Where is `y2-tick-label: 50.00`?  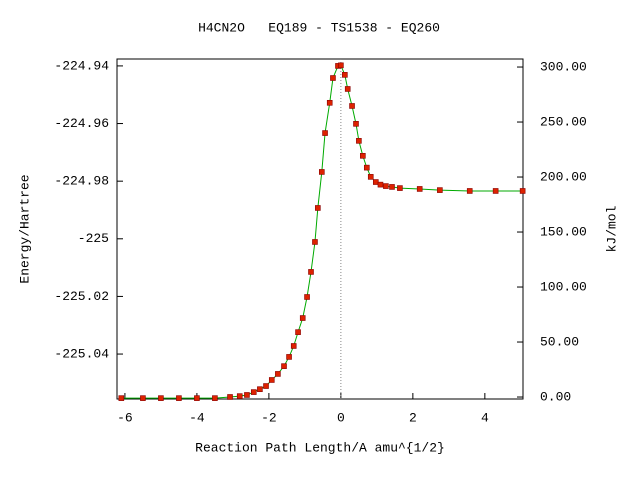
y2-tick-label: 50.00 is located at coordinates (559, 341).